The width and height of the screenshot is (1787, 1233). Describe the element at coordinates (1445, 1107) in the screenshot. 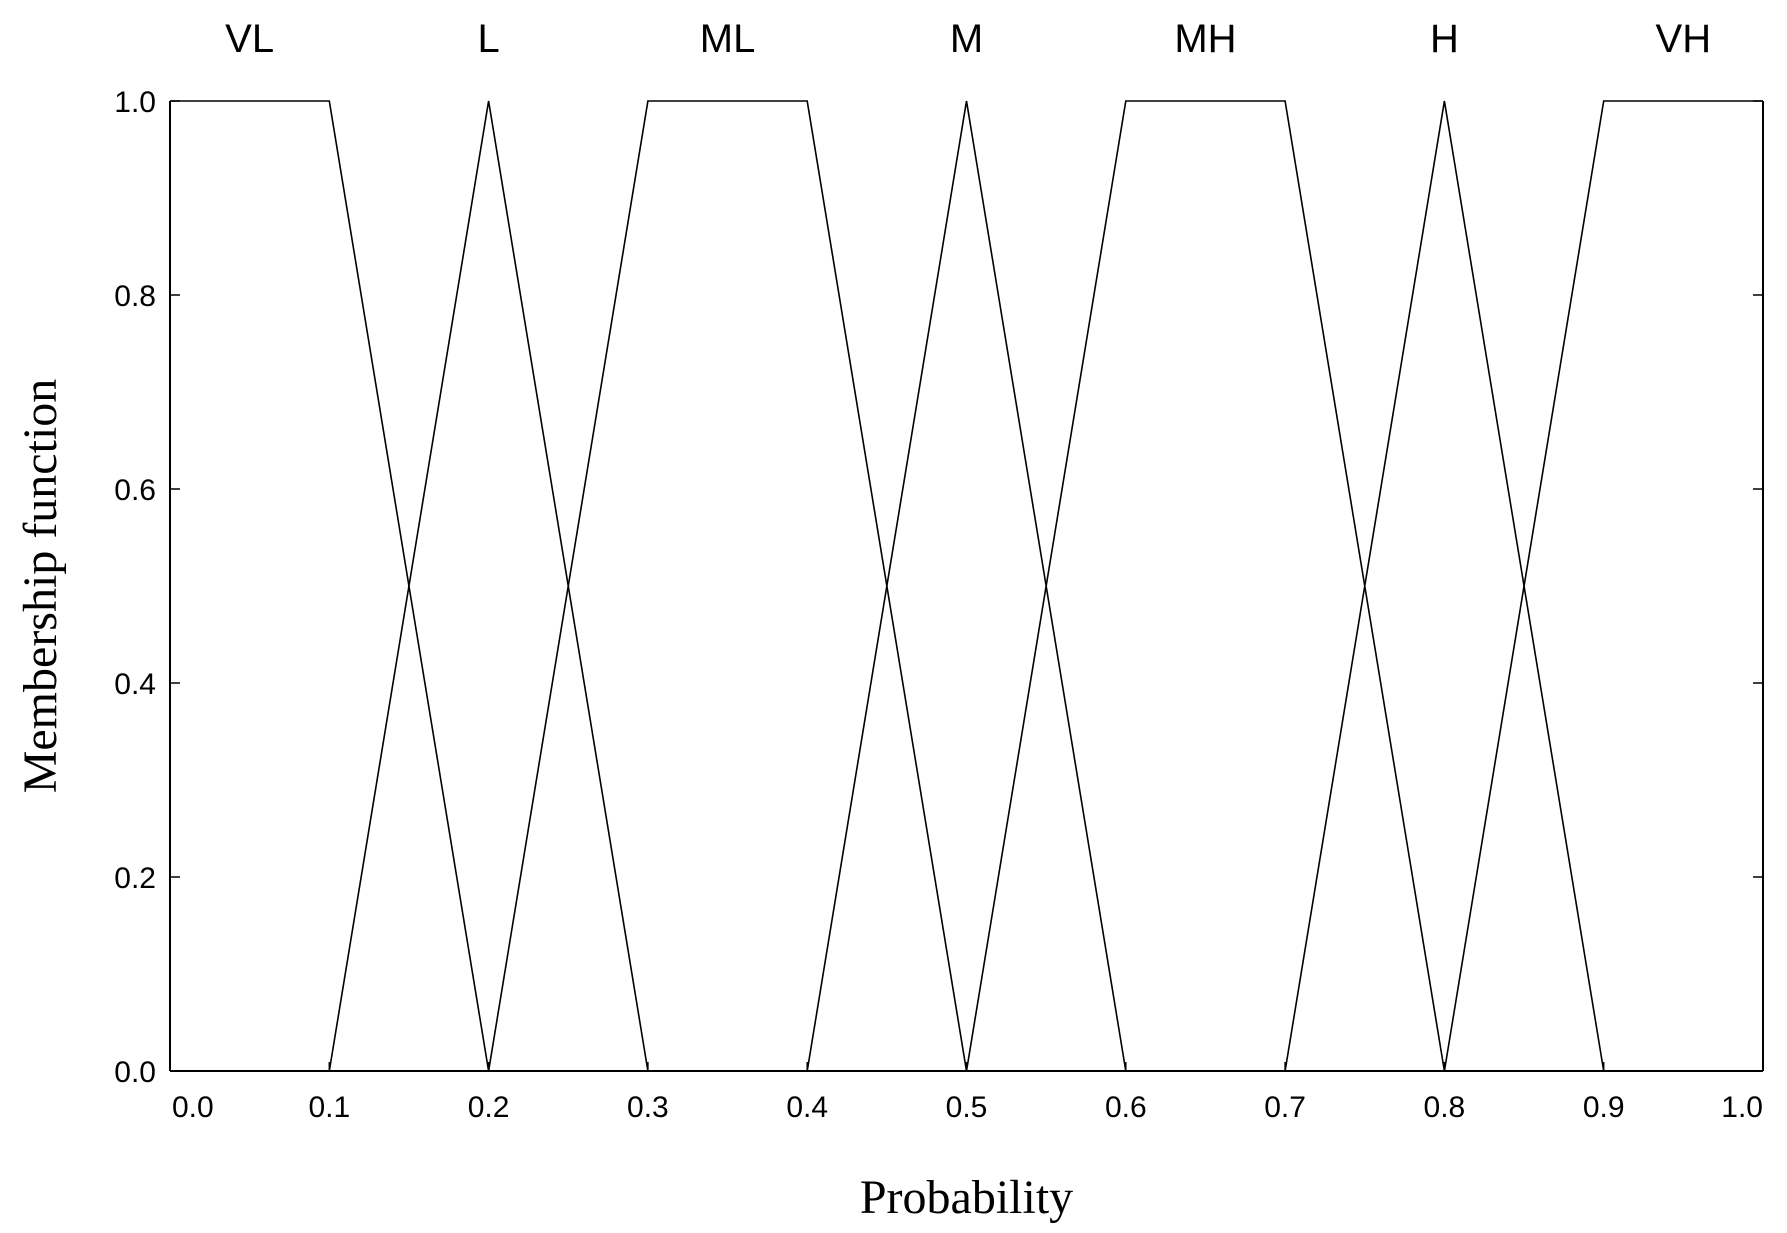

I see `x-tick-label: 0.8` at that location.